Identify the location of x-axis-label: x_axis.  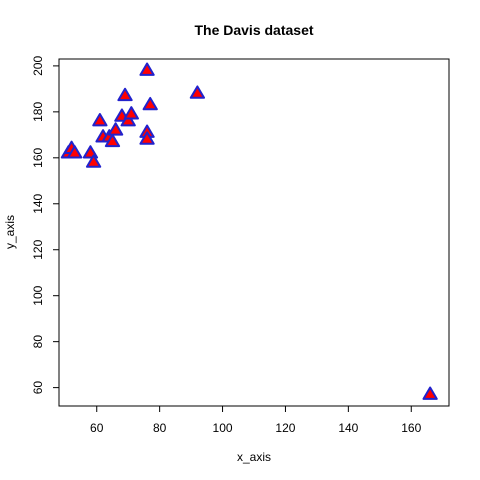
(254, 457).